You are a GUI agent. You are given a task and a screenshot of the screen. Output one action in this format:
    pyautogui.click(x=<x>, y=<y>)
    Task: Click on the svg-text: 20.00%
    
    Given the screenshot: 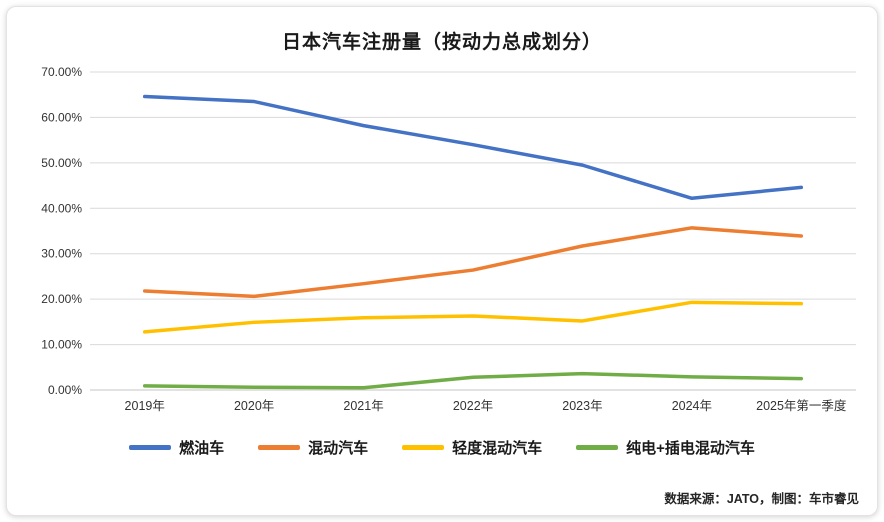 What is the action you would take?
    pyautogui.click(x=61, y=299)
    